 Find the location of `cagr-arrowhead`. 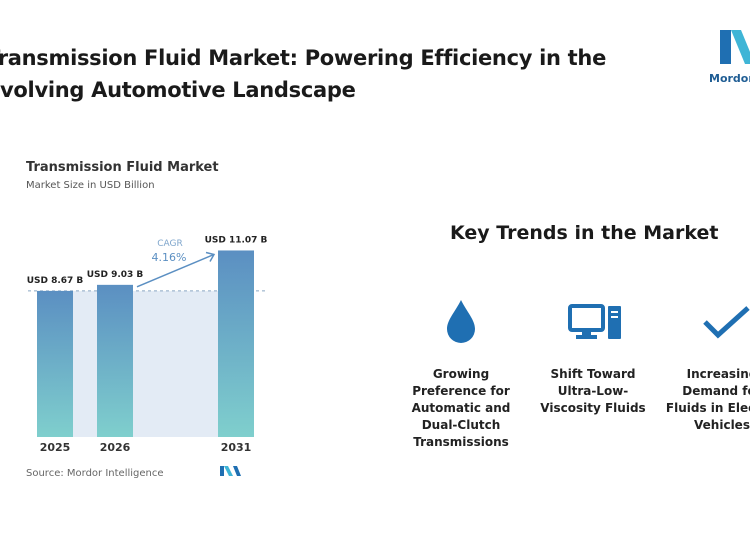

cagr-arrowhead is located at coordinates (210, 256).